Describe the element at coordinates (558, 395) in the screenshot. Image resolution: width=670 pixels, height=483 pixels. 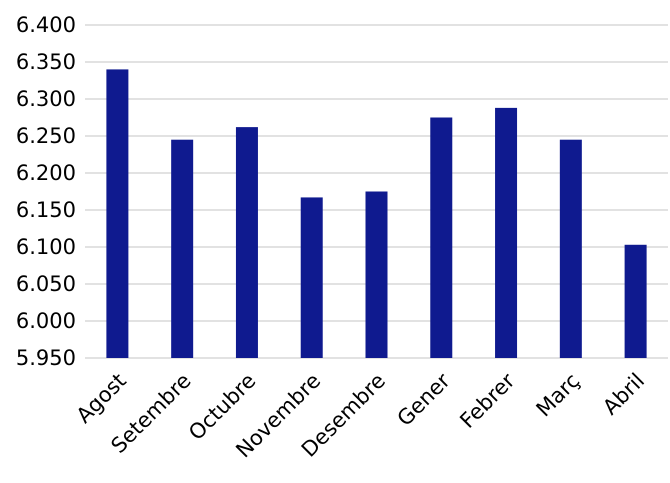
I see `x-tick-label: Març` at that location.